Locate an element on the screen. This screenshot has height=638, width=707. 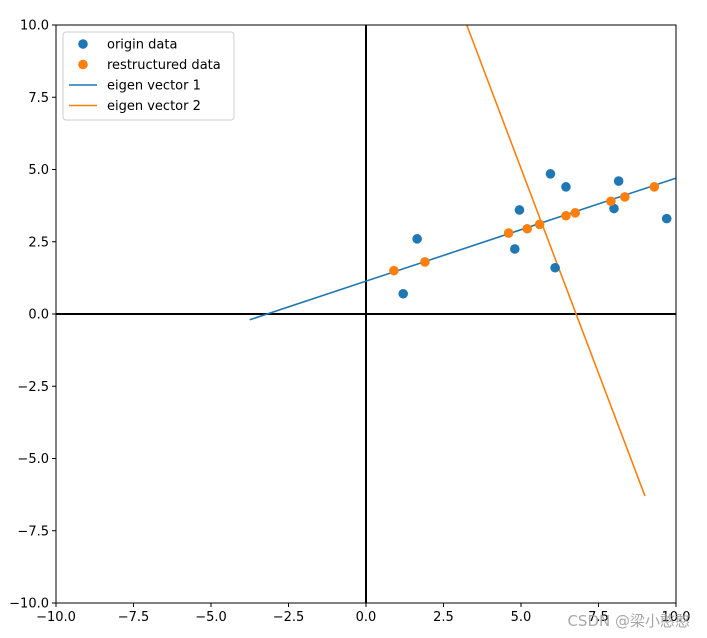
y-tick-label-1: −7.5 is located at coordinates (33, 531).